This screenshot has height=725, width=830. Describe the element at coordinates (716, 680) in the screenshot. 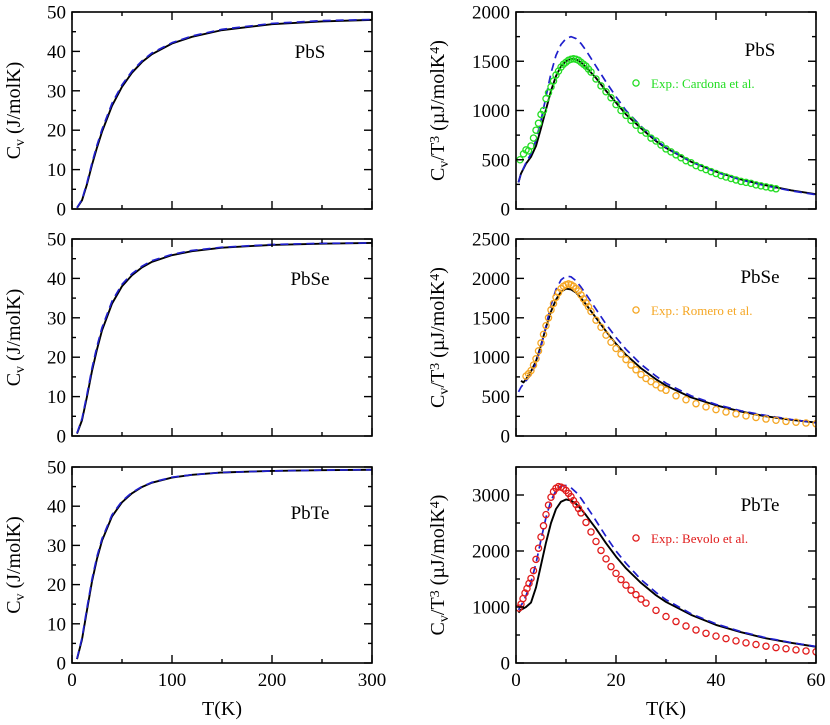

I see `x-tick-label: 40` at that location.